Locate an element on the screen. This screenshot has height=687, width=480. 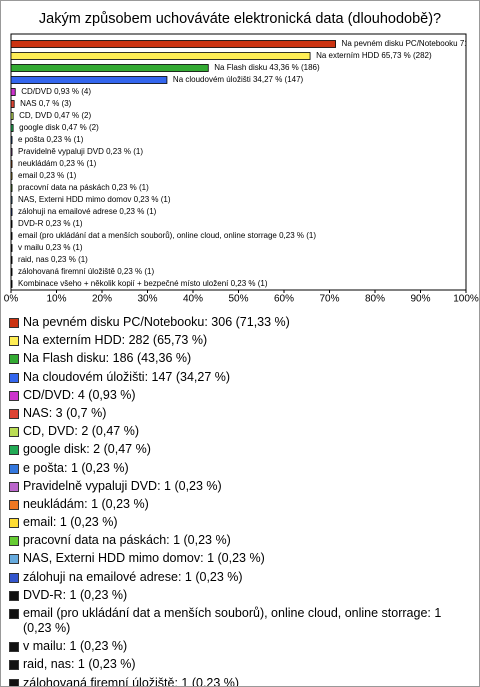
x-tick-label: 0% is located at coordinates (11, 299).